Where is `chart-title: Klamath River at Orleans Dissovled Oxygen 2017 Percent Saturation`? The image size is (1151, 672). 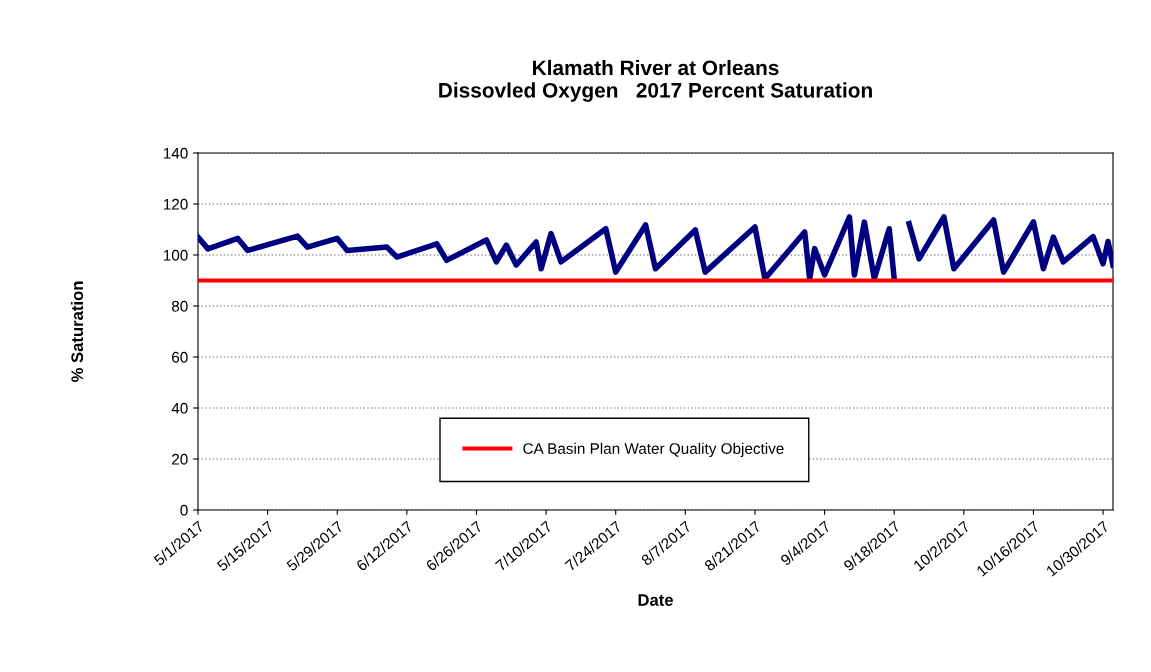 chart-title: Klamath River at Orleans Dissovled Oxygen 2017 Percent Saturation is located at coordinates (655, 80).